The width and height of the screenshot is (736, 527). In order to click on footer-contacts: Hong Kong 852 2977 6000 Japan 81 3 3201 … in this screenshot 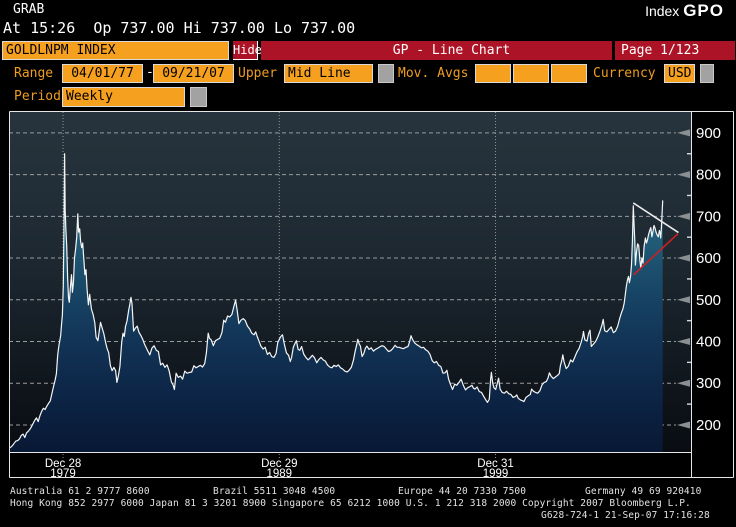, I will do `click(350, 503)`.